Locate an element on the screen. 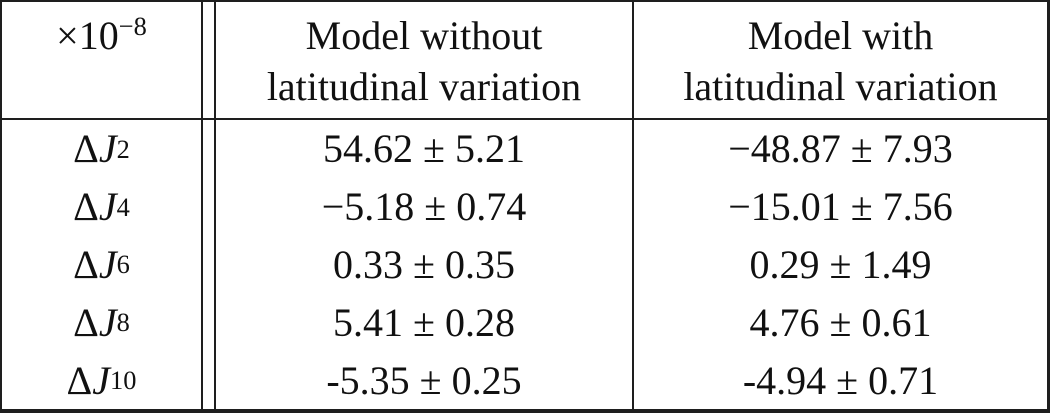  dj8-without-value: 5.41 ± 0.28 is located at coordinates (424, 322).